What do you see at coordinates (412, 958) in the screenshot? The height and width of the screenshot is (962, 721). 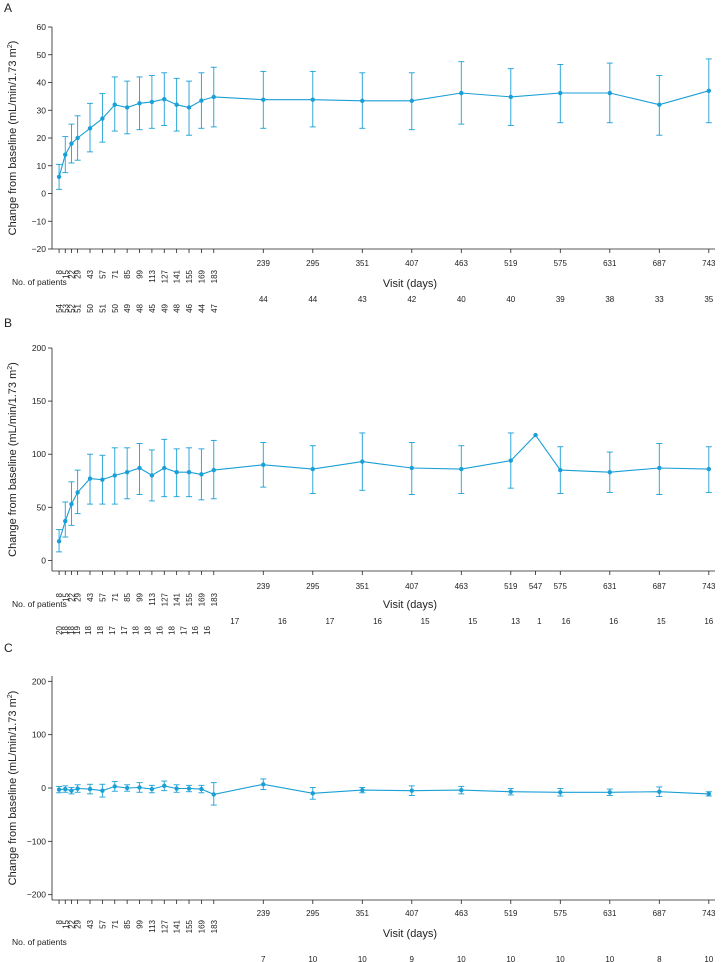 I see `patient-count: 9` at bounding box center [412, 958].